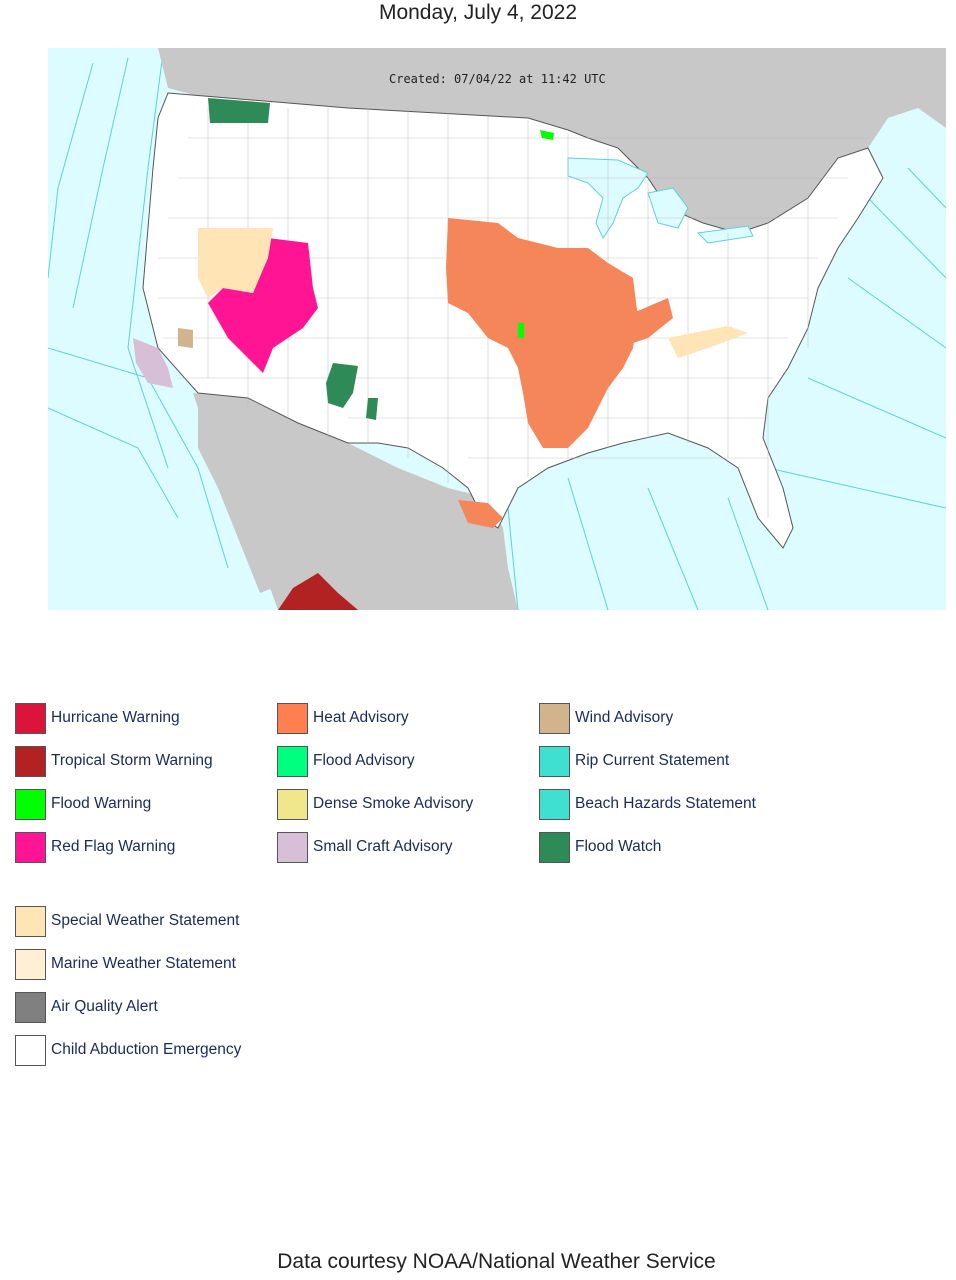 This screenshot has width=956, height=1280. I want to click on legend-label: Flood Watch, so click(618, 846).